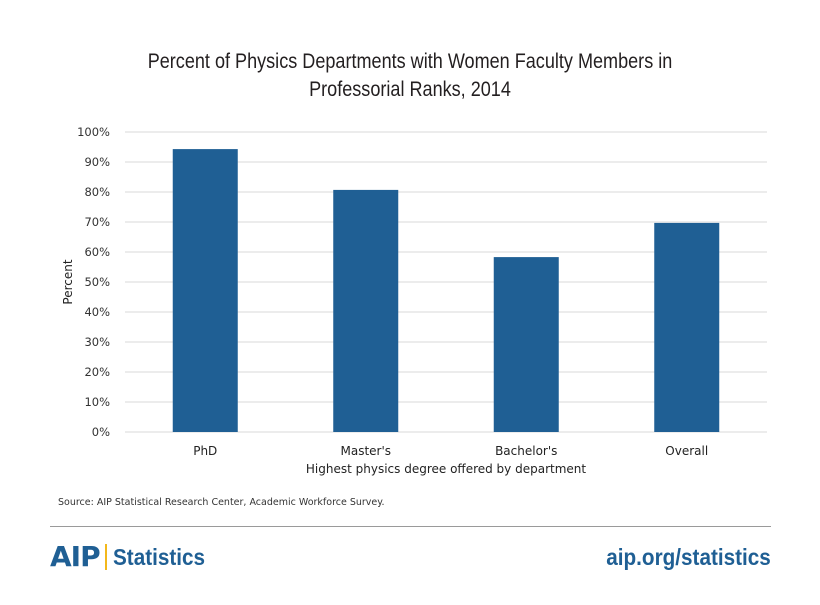 This screenshot has width=820, height=605. What do you see at coordinates (97, 312) in the screenshot?
I see `y-tick-label: 40%` at bounding box center [97, 312].